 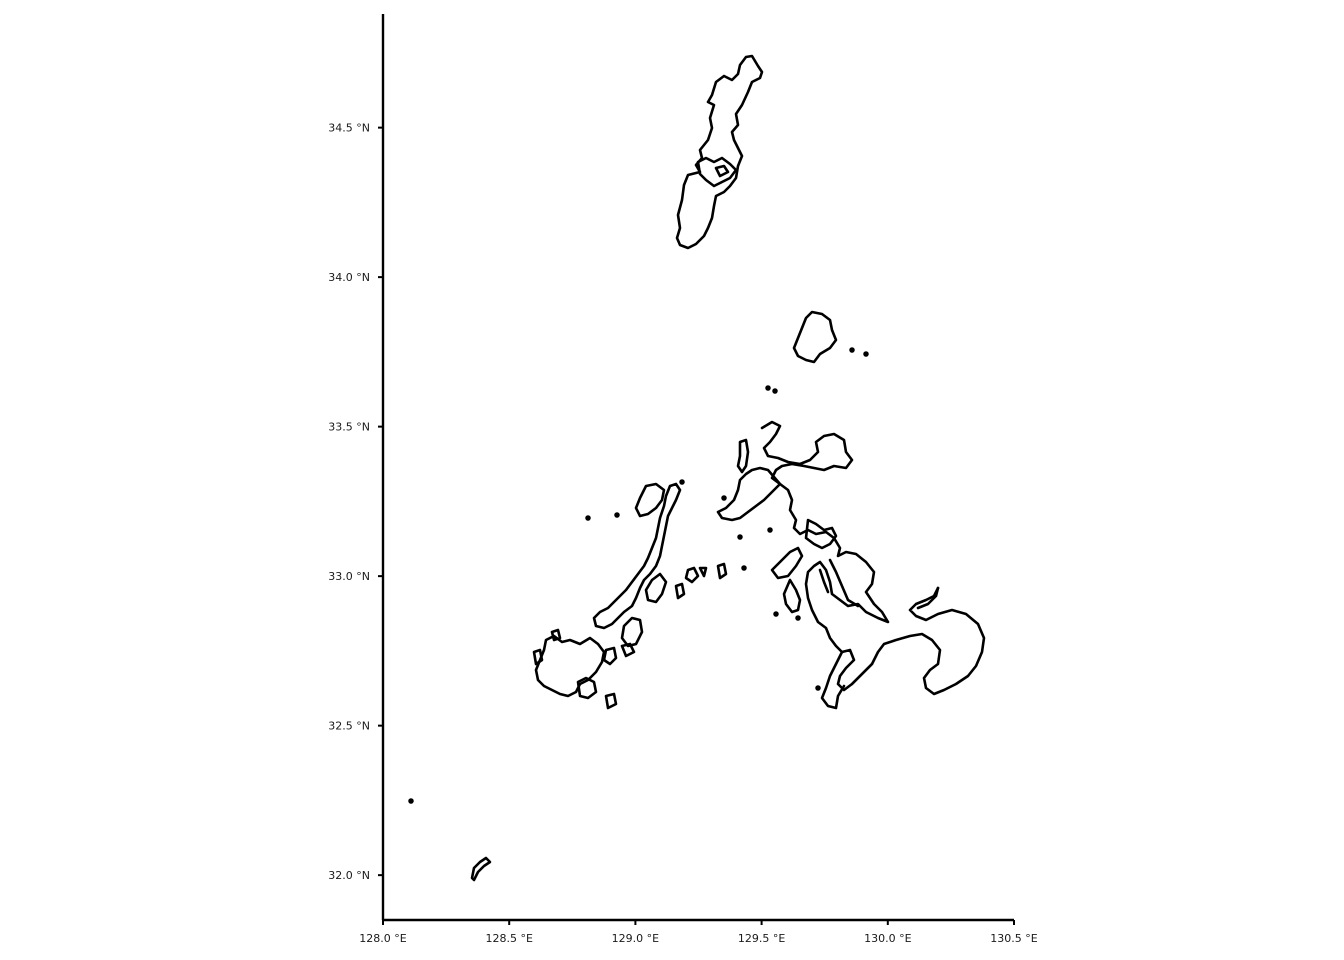 What do you see at coordinates (792, 596) in the screenshot?
I see `nishisonogi-peninsula` at bounding box center [792, 596].